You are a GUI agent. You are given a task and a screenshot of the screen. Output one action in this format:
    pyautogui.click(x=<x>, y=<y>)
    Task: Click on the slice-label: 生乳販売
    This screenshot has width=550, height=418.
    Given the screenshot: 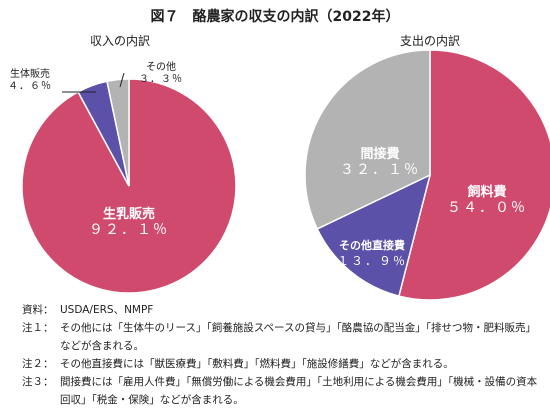 What is the action you would take?
    pyautogui.click(x=129, y=214)
    